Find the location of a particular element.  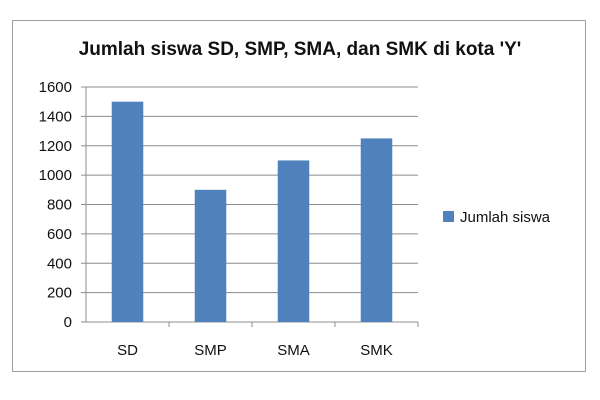

bar-sd is located at coordinates (127, 211).